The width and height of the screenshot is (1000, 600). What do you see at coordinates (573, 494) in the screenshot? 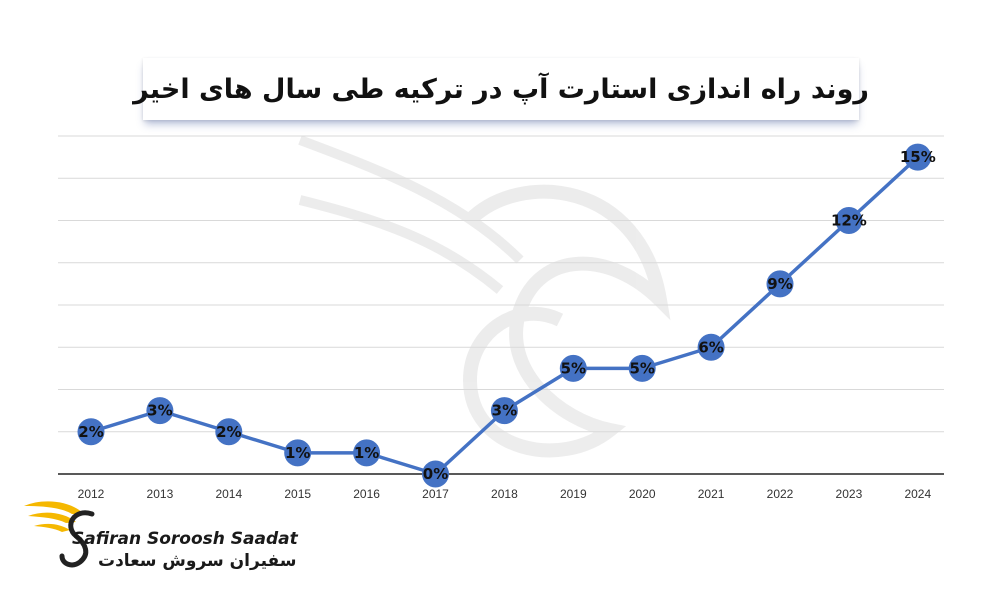
I see `x-tick-label: 2019` at bounding box center [573, 494].